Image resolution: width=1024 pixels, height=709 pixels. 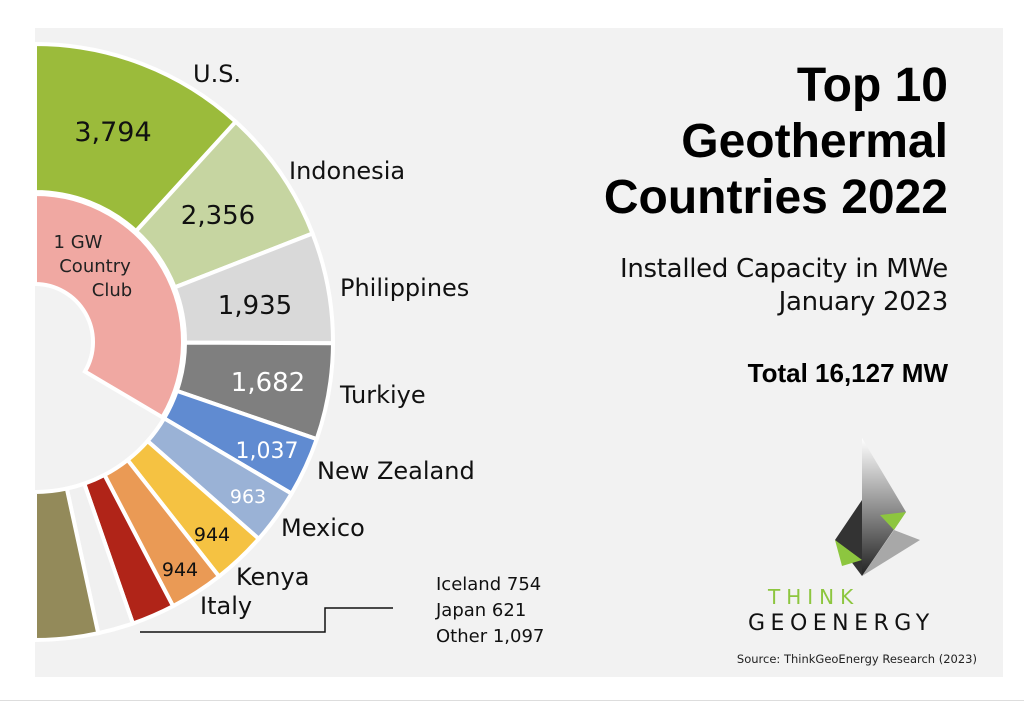 What do you see at coordinates (272, 577) in the screenshot?
I see `category-label: Kenya` at bounding box center [272, 577].